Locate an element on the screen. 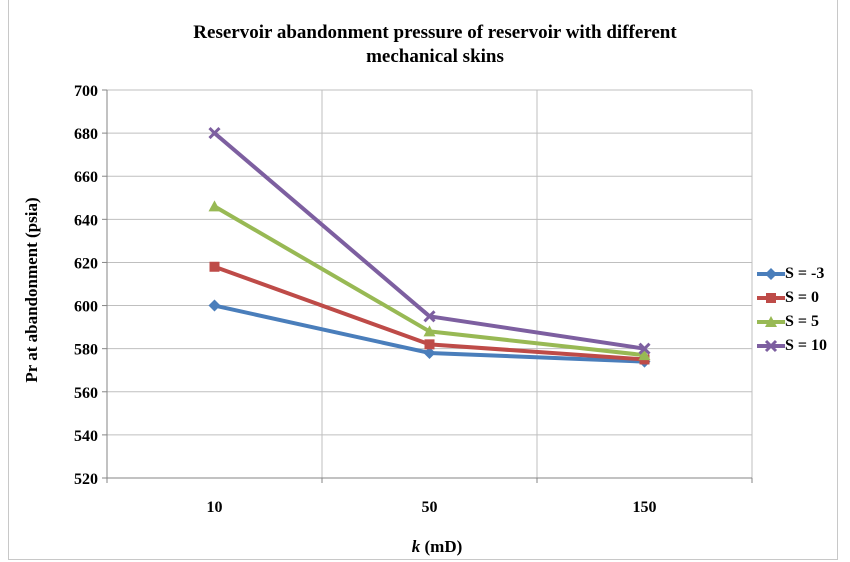 The height and width of the screenshot is (562, 850). x-axis-label-unit: (mD) is located at coordinates (441, 546).